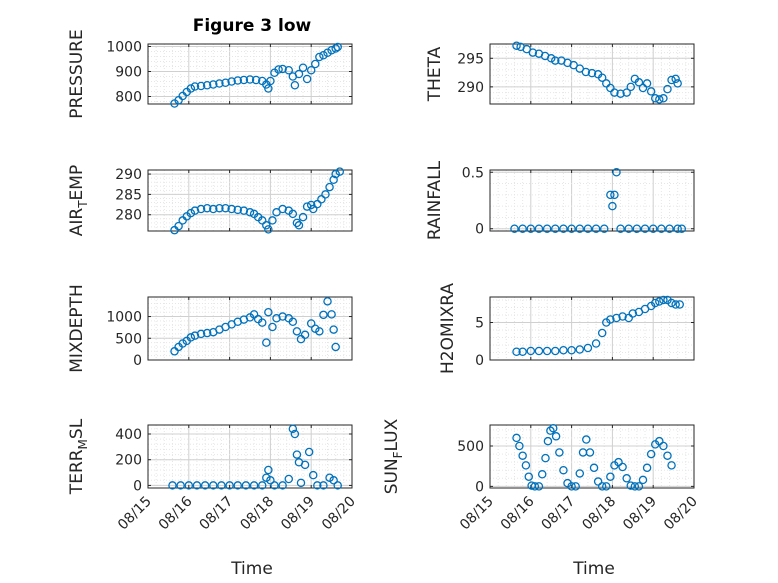  What do you see at coordinates (128, 216) in the screenshot?
I see `y-tick-label: 280` at bounding box center [128, 216].